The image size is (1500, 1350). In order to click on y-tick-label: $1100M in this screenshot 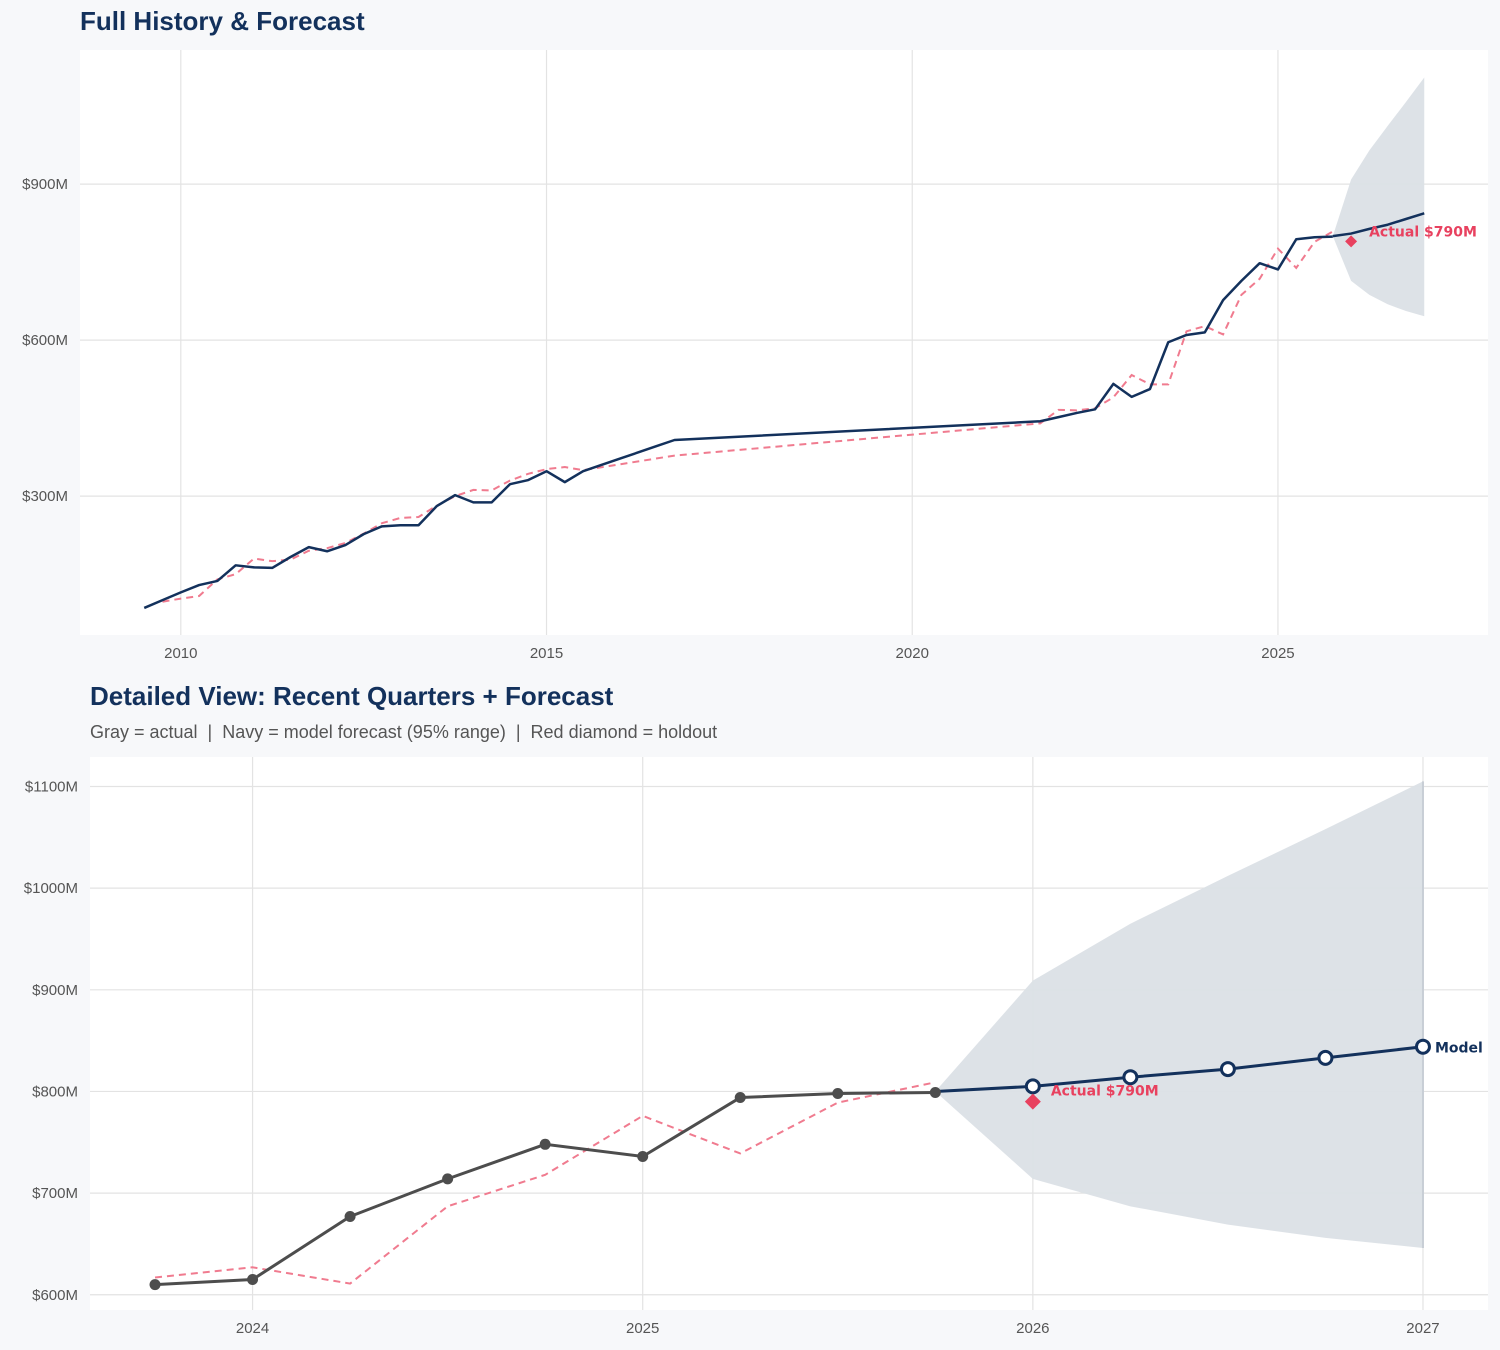, I will do `click(51, 786)`.